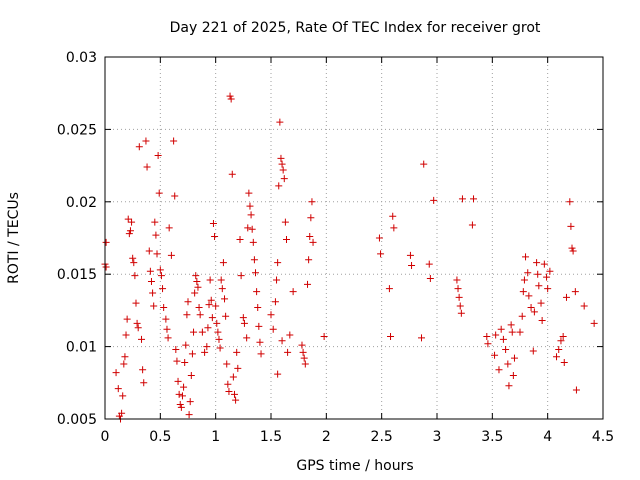  What do you see at coordinates (326, 437) in the screenshot?
I see `x-tick-label: 2` at bounding box center [326, 437].